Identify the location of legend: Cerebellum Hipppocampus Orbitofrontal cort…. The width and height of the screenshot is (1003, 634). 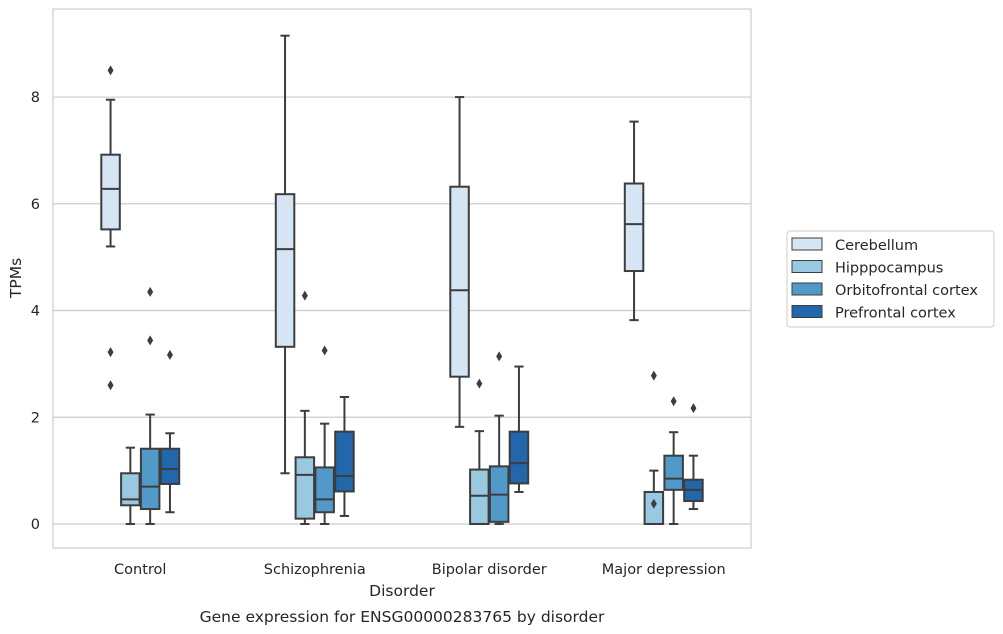
(890, 279).